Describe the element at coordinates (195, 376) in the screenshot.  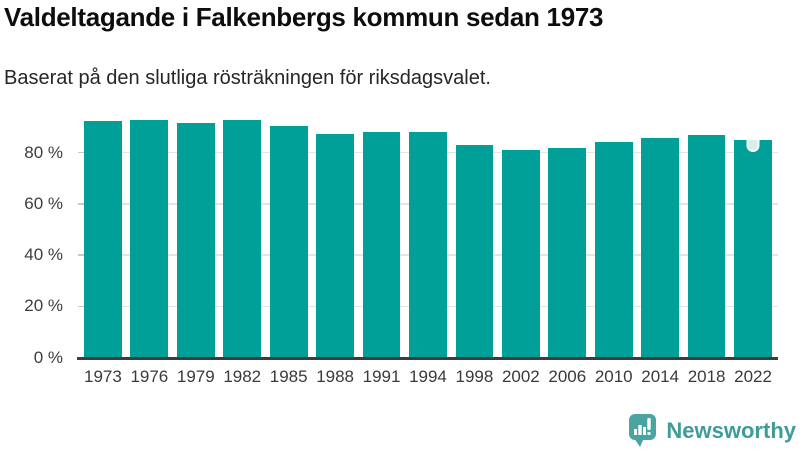
I see `x-axis-label-1979: 1979` at that location.